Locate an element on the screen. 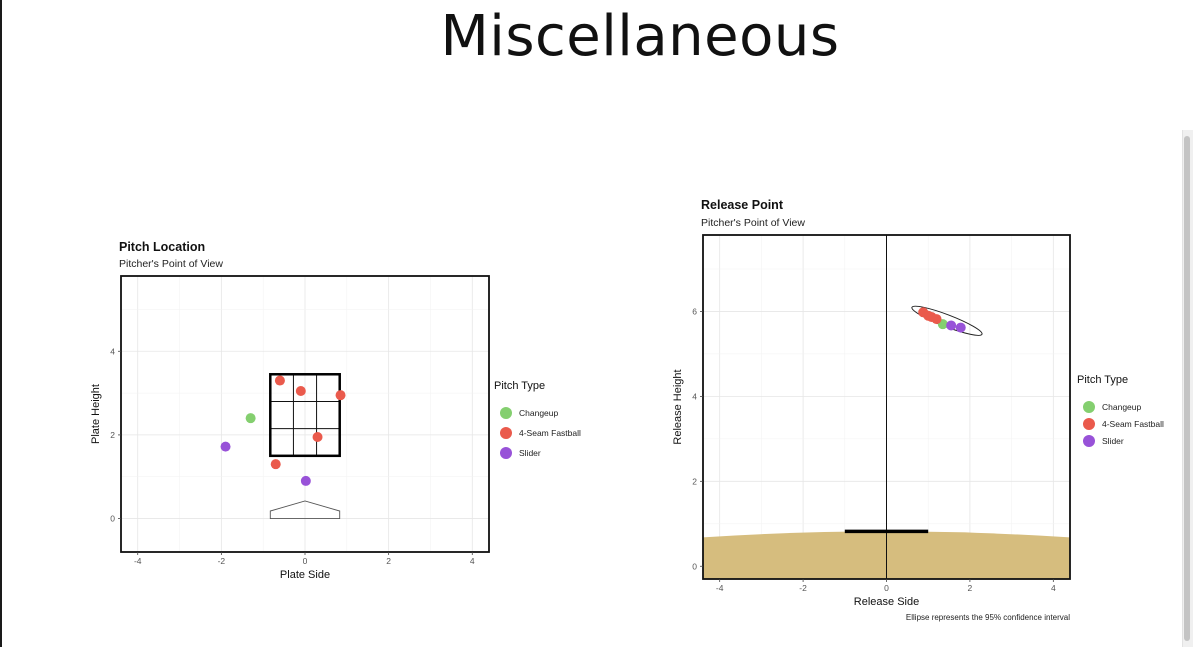 Image resolution: width=1200 pixels, height=647 pixels. grid is located at coordinates (305, 414).